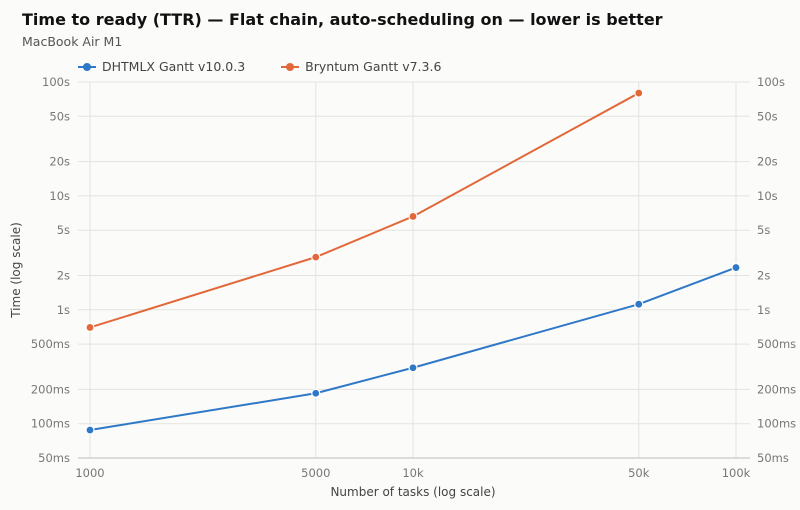  I want to click on y-tick-label-left: 500ms, so click(50, 344).